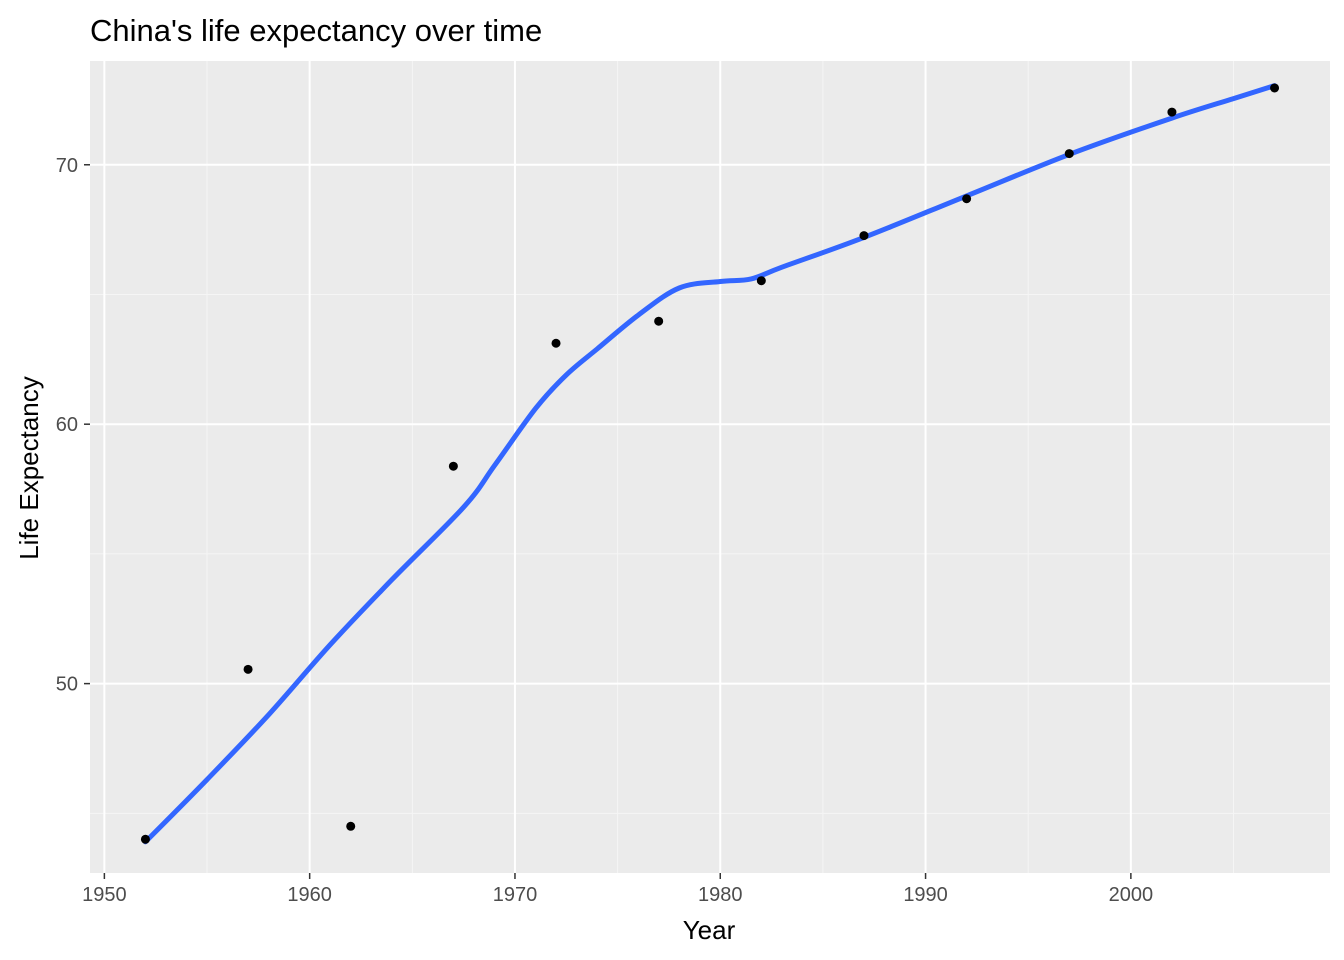  I want to click on x-tick-label: 1970, so click(515, 895).